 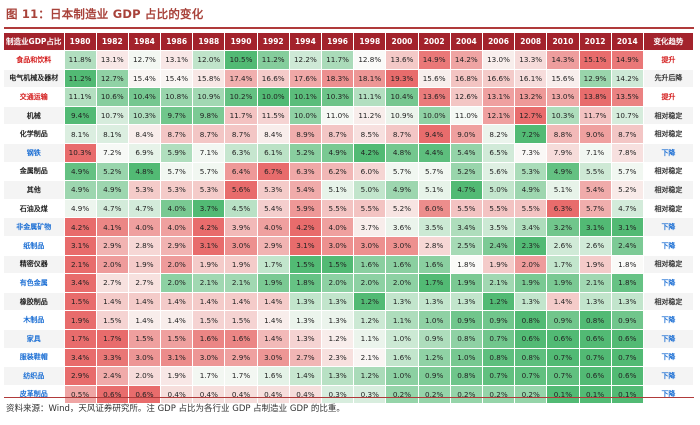 What do you see at coordinates (306, 42) in the screenshot?
I see `header-year: 1994` at bounding box center [306, 42].